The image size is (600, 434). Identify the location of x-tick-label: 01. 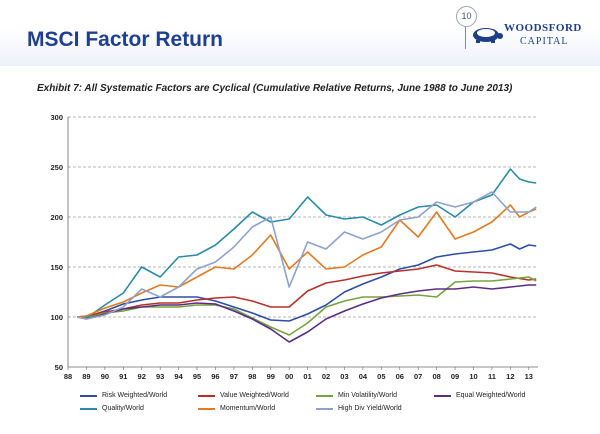
(307, 376).